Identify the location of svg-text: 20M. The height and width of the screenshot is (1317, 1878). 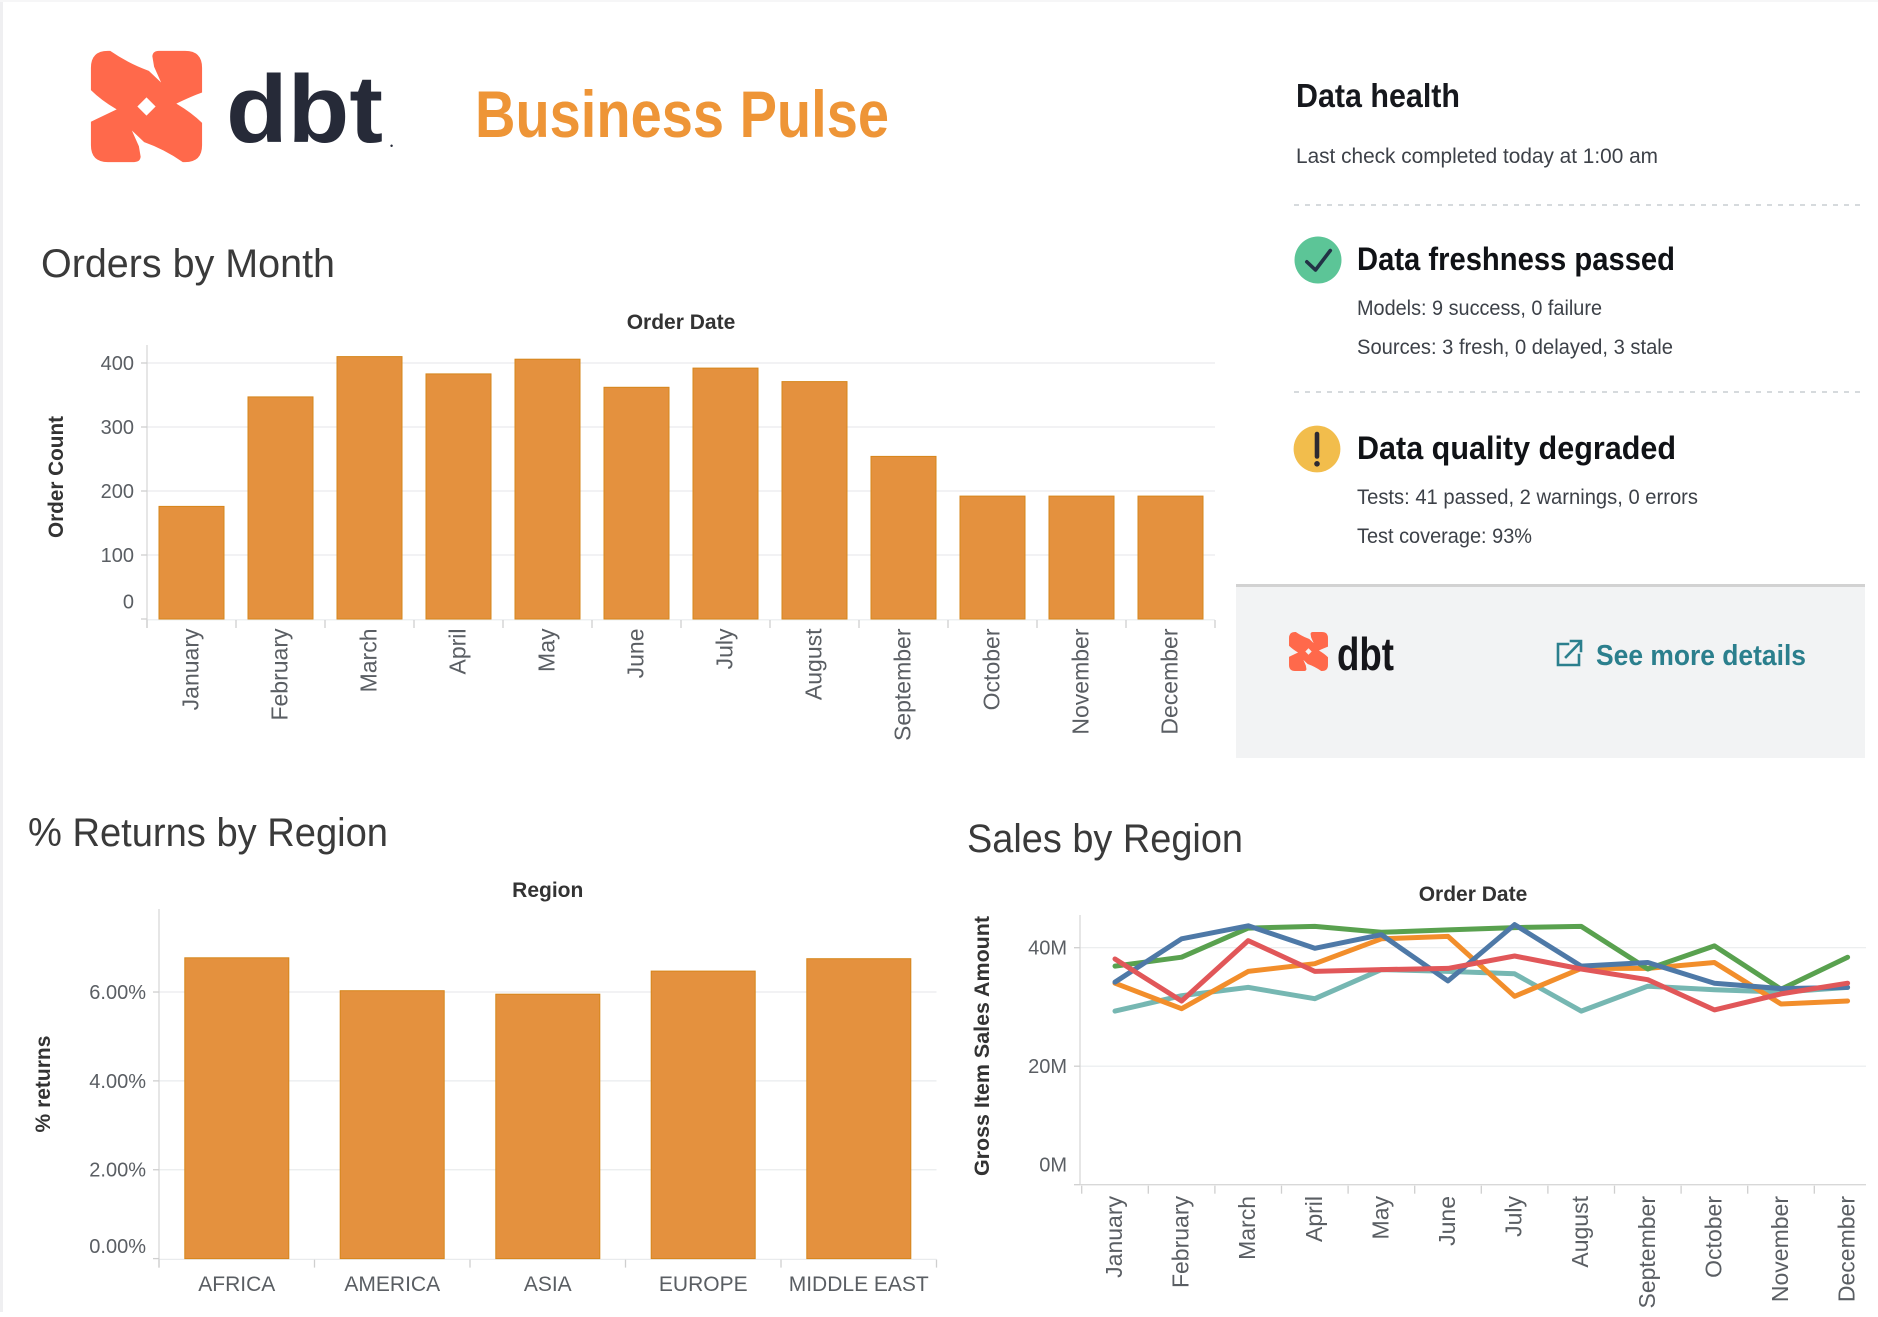
(1047, 1067).